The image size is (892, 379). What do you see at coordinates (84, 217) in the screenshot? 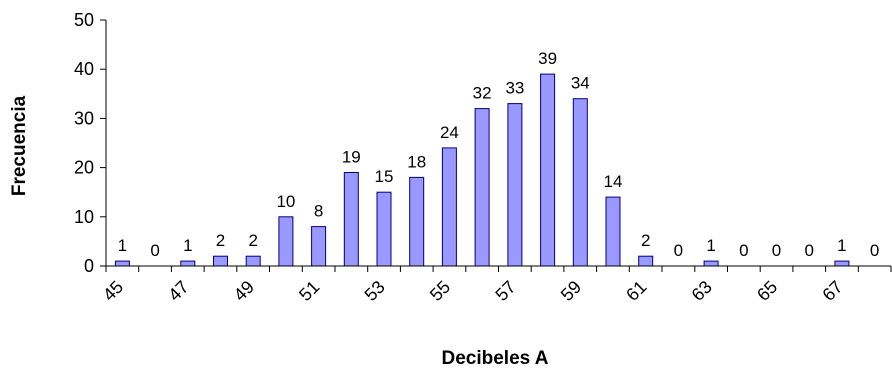
I see `y-tick-label-10: 10` at bounding box center [84, 217].